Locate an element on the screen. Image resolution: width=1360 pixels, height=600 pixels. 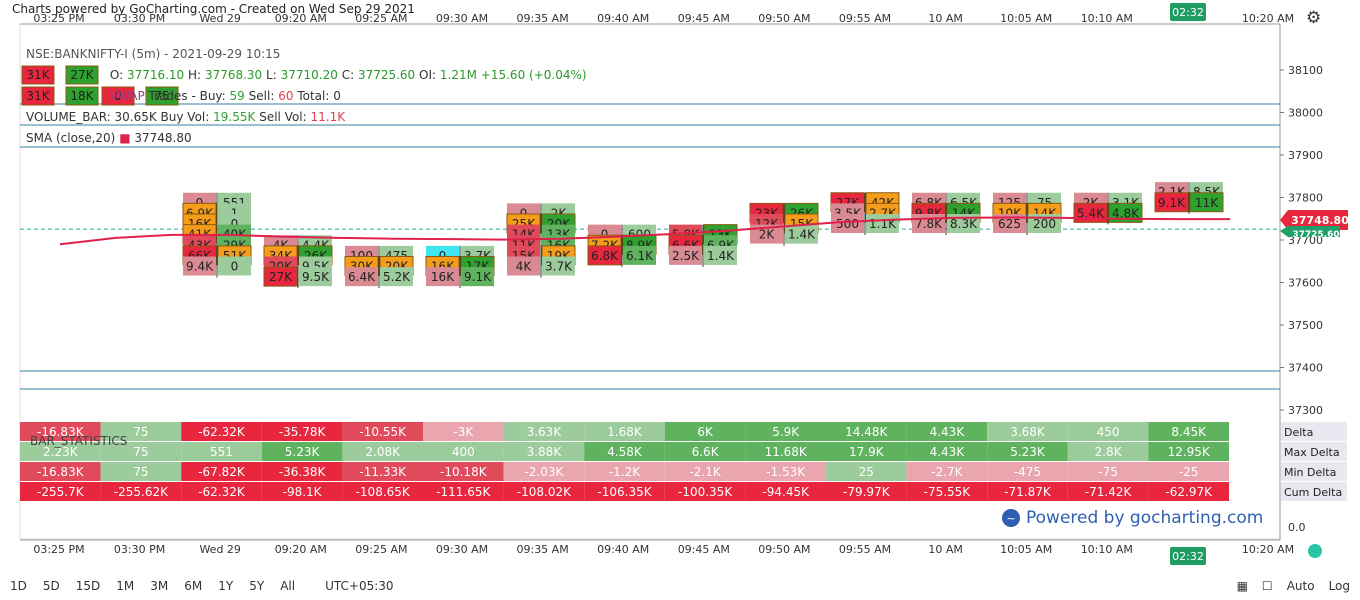
legend-oi-pct: (+0.04%) is located at coordinates (558, 75).